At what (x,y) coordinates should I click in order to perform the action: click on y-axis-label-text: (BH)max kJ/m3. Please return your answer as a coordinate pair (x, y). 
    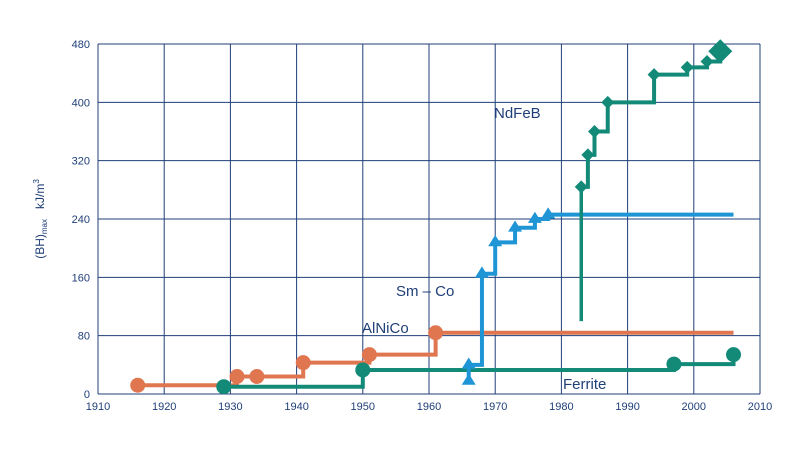
    Looking at the image, I should click on (40, 219).